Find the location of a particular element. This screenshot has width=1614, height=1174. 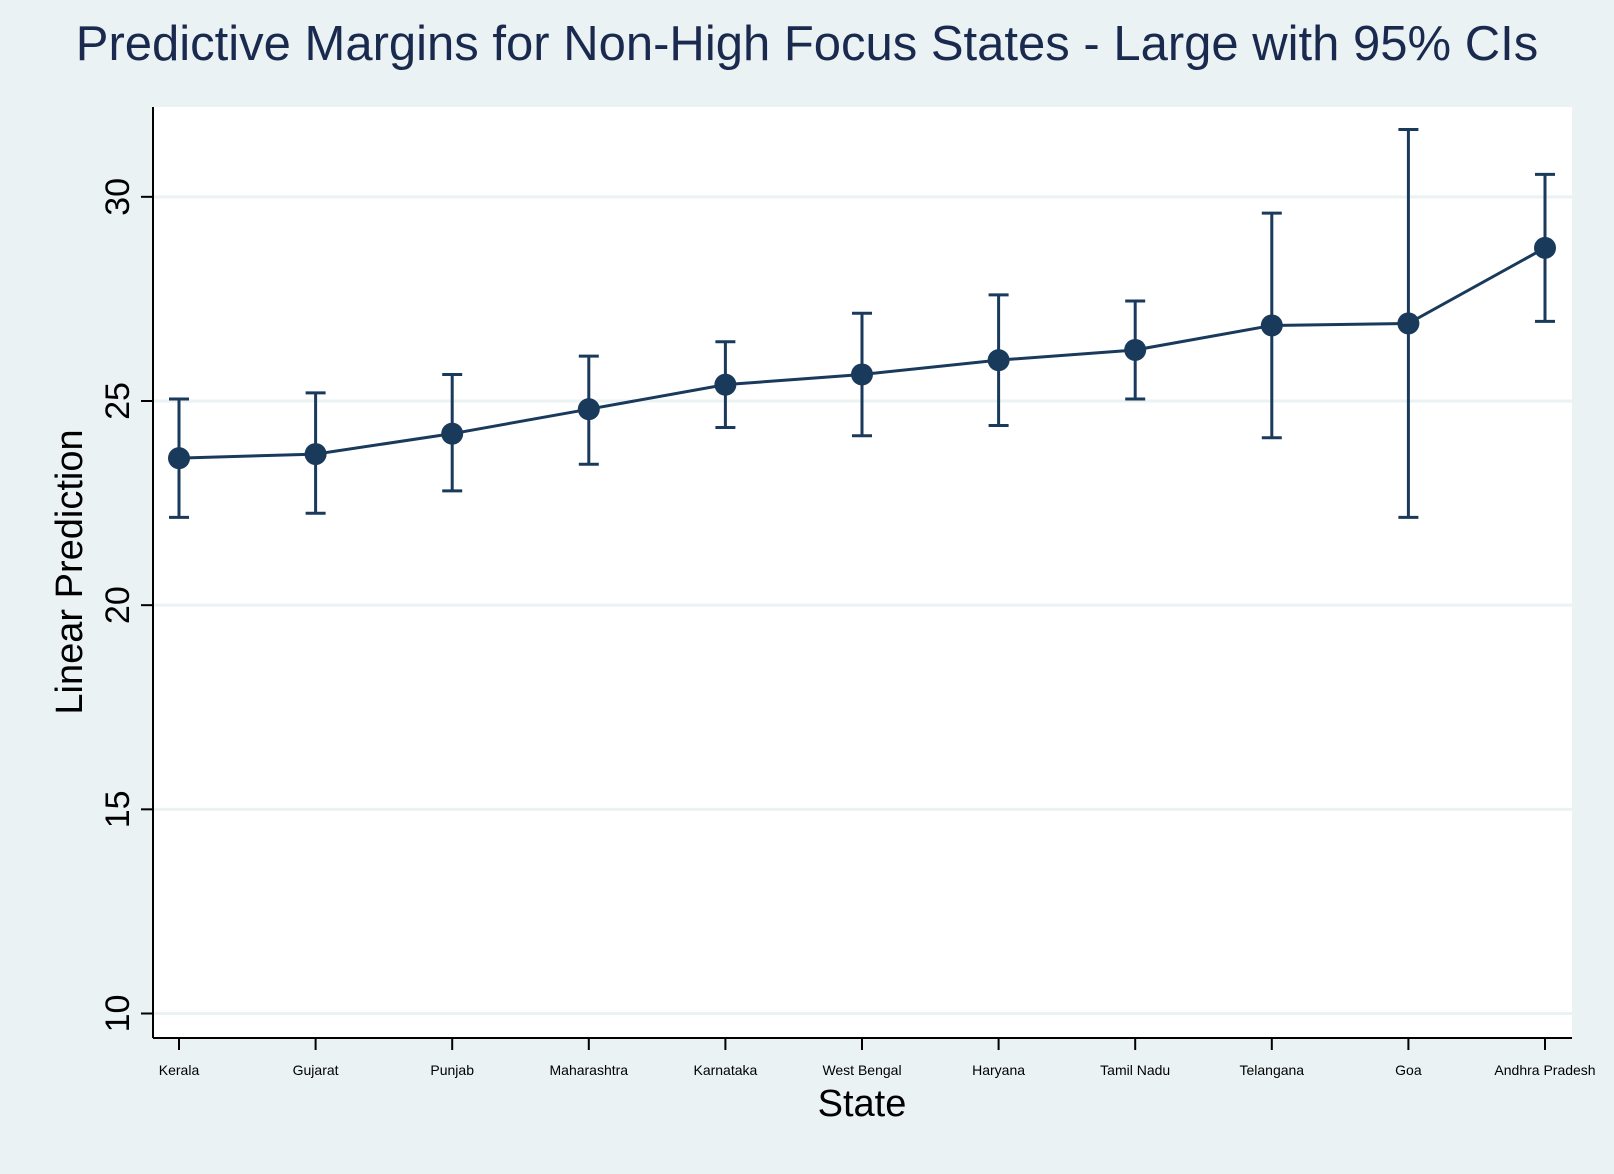

x-axis-title: State is located at coordinates (862, 1104).